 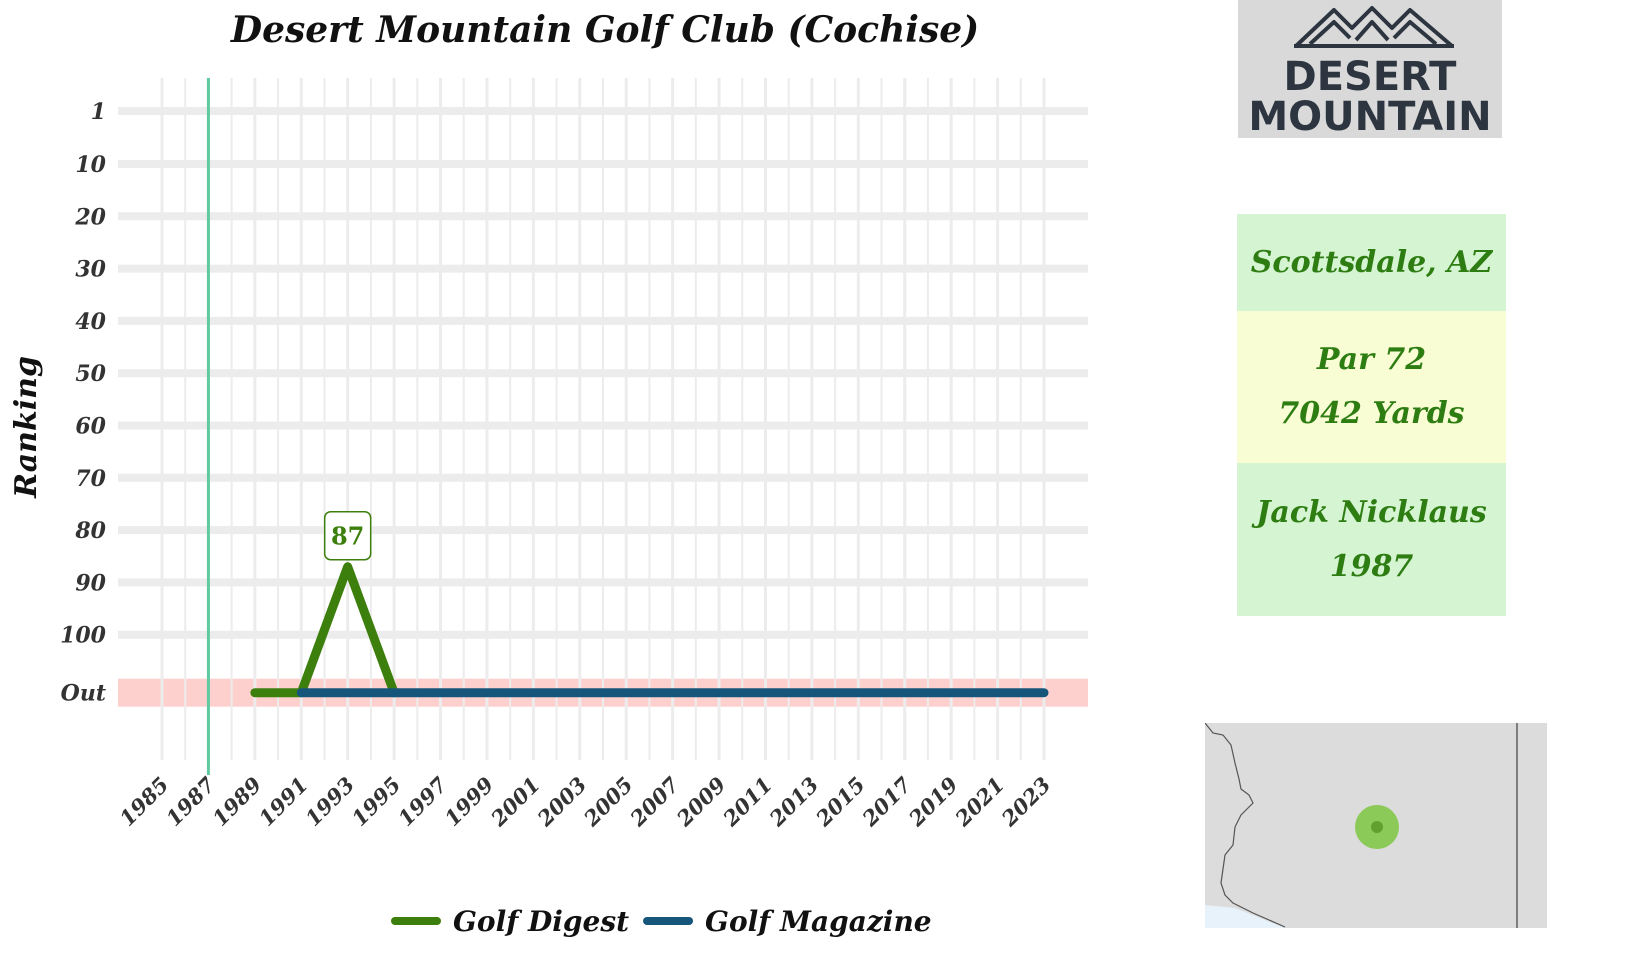 What do you see at coordinates (979, 802) in the screenshot?
I see `x-tick-label: 2021` at bounding box center [979, 802].